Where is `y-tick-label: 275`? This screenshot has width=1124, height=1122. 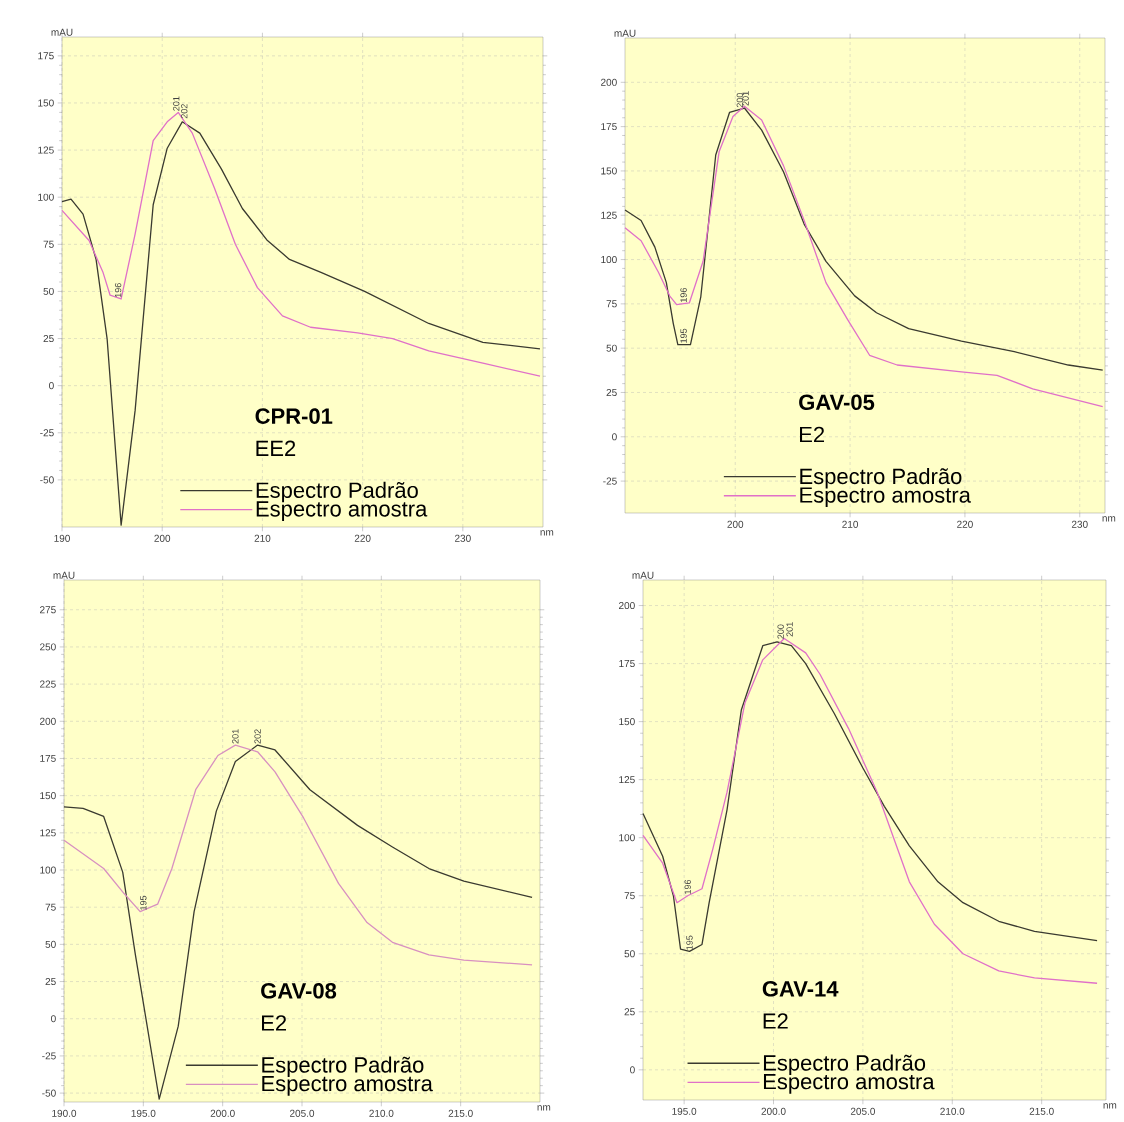
y-tick-label: 275 is located at coordinates (48, 610).